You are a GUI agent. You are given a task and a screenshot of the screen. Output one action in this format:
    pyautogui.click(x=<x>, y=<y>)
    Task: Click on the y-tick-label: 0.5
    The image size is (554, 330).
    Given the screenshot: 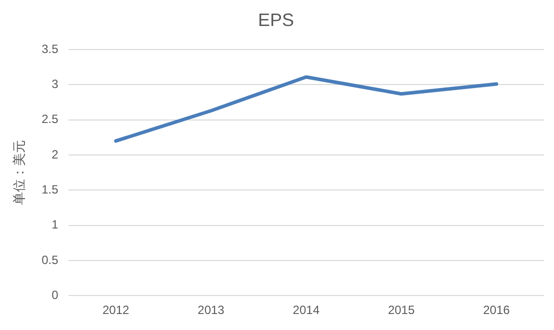 What is the action you would take?
    pyautogui.click(x=50, y=259)
    